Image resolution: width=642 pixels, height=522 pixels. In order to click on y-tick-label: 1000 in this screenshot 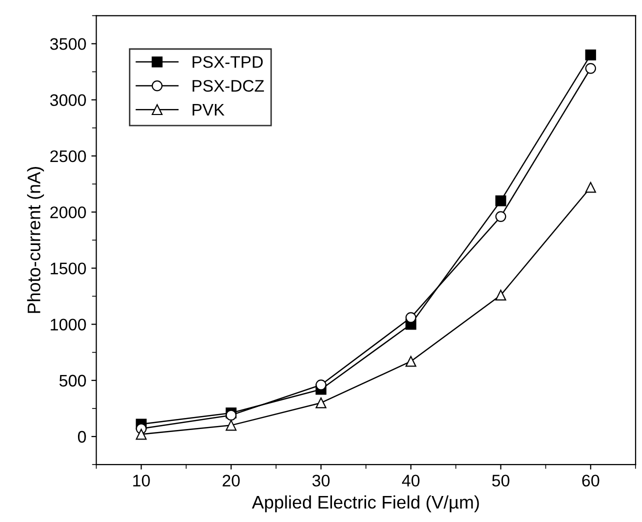, I will do `click(68, 324)`.